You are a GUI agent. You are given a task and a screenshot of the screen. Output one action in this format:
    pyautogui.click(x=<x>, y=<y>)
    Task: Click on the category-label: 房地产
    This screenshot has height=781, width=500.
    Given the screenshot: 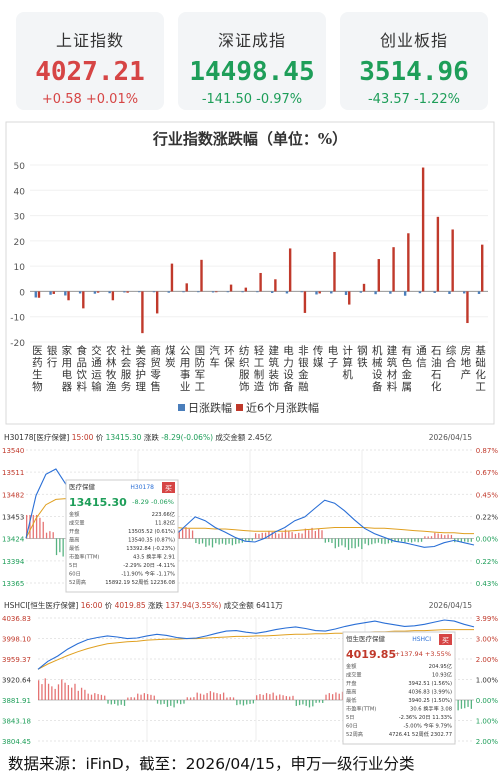 What is the action you would take?
    pyautogui.click(x=466, y=362)
    